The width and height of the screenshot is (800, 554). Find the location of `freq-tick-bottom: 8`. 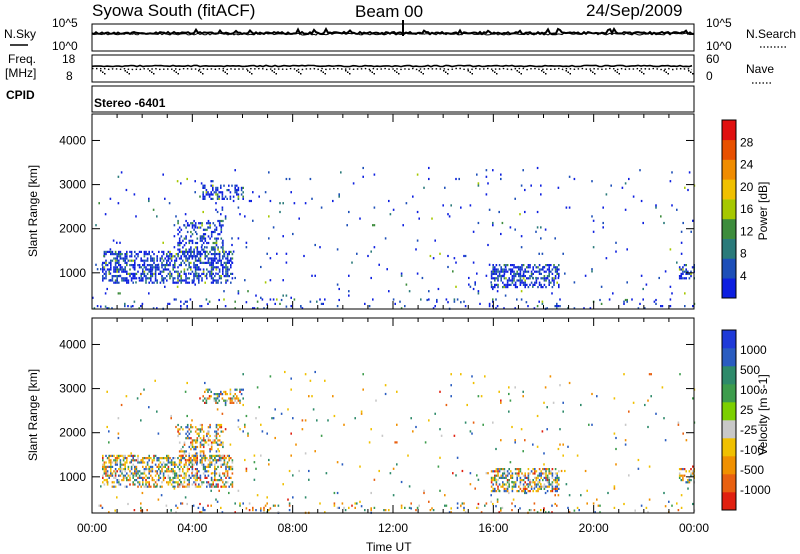

freq-tick-bottom: 8 is located at coordinates (69, 76).